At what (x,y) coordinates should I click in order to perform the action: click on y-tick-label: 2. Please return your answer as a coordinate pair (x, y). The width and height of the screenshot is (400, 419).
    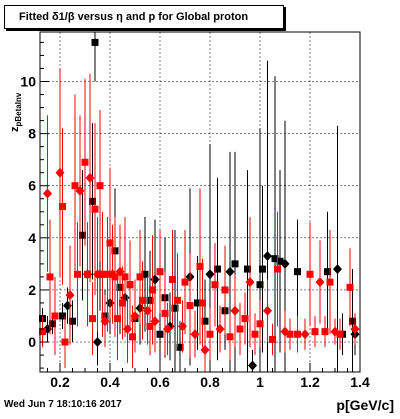
    Looking at the image, I should click on (32, 290).